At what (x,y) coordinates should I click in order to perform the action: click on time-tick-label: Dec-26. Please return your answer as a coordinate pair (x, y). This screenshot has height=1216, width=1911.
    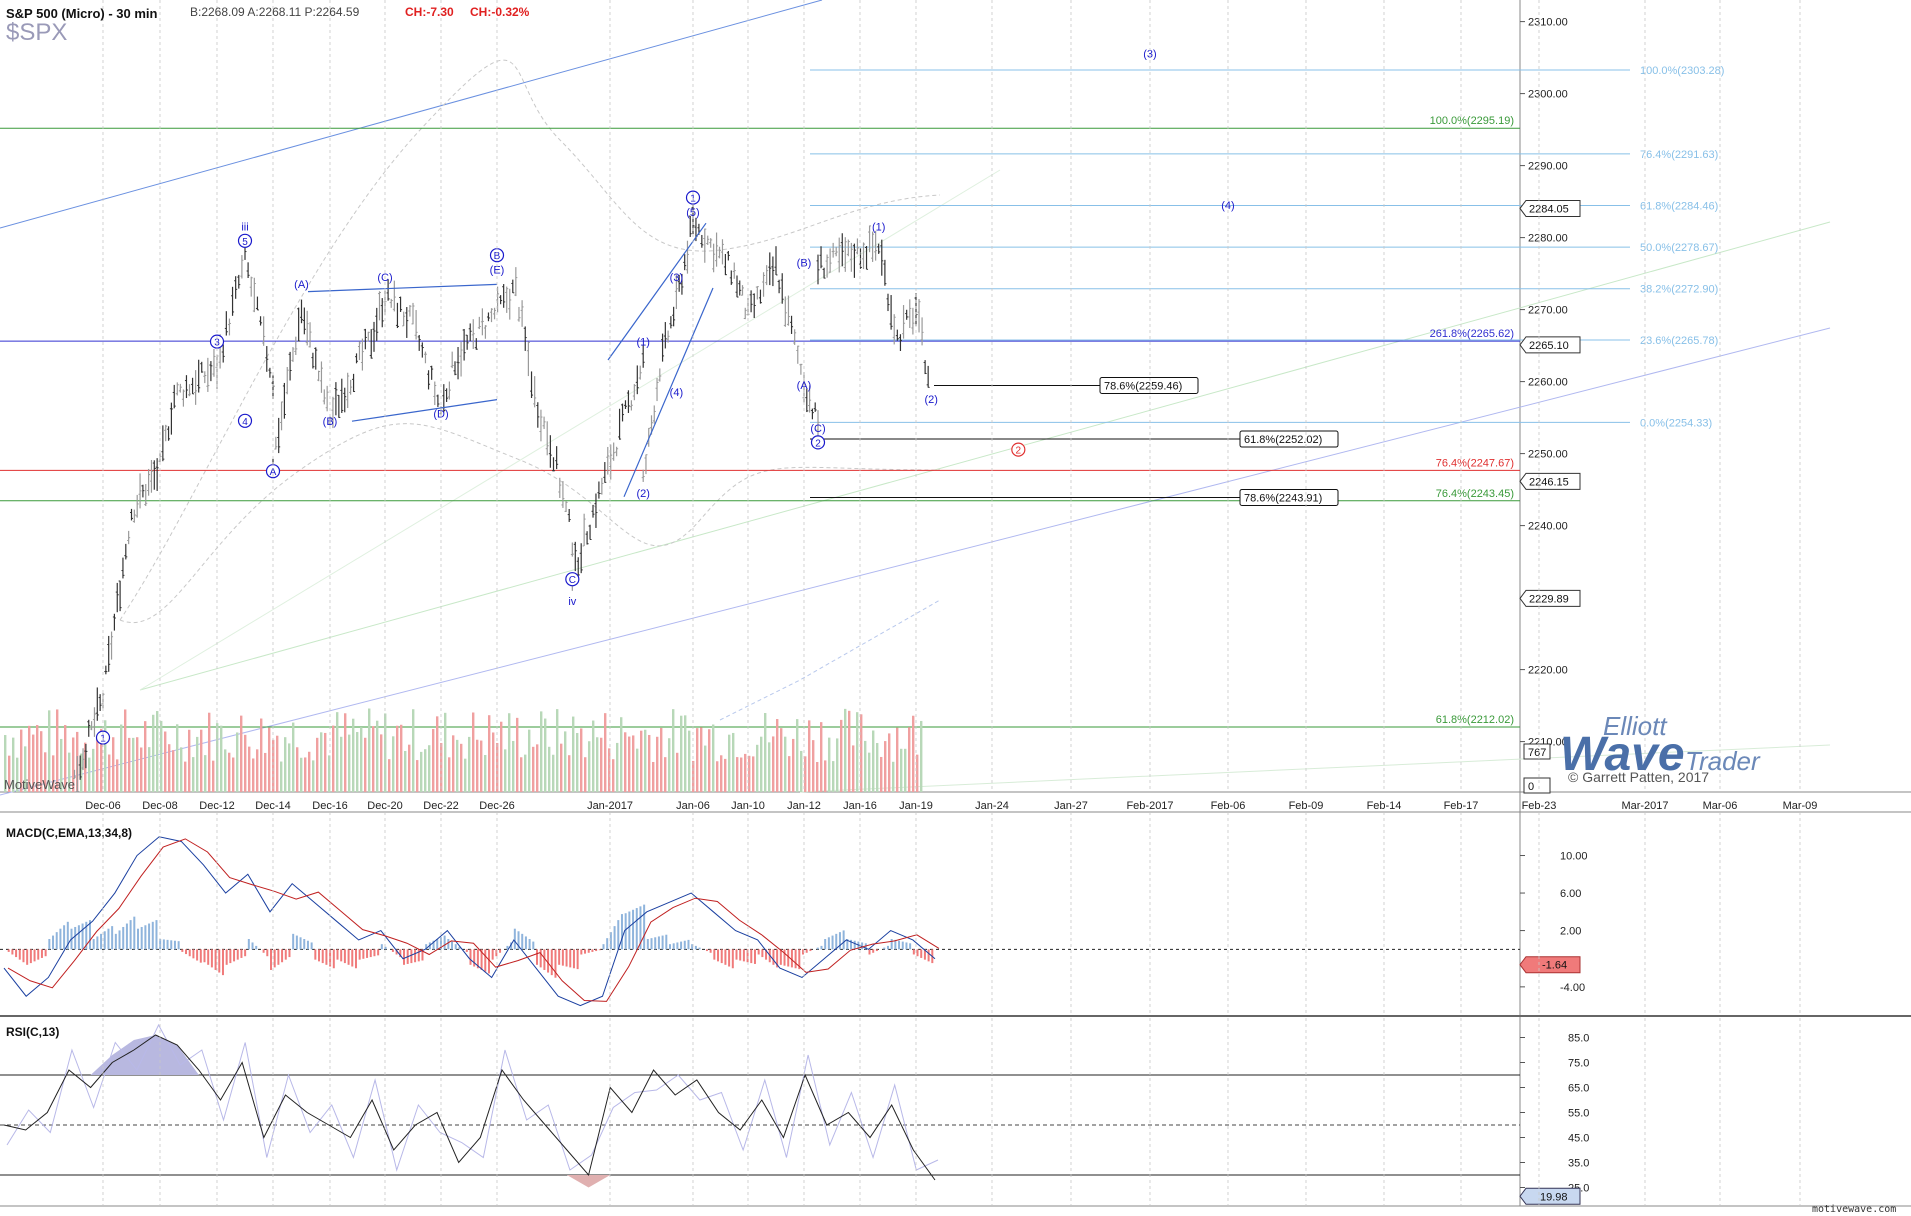
    Looking at the image, I should click on (496, 806).